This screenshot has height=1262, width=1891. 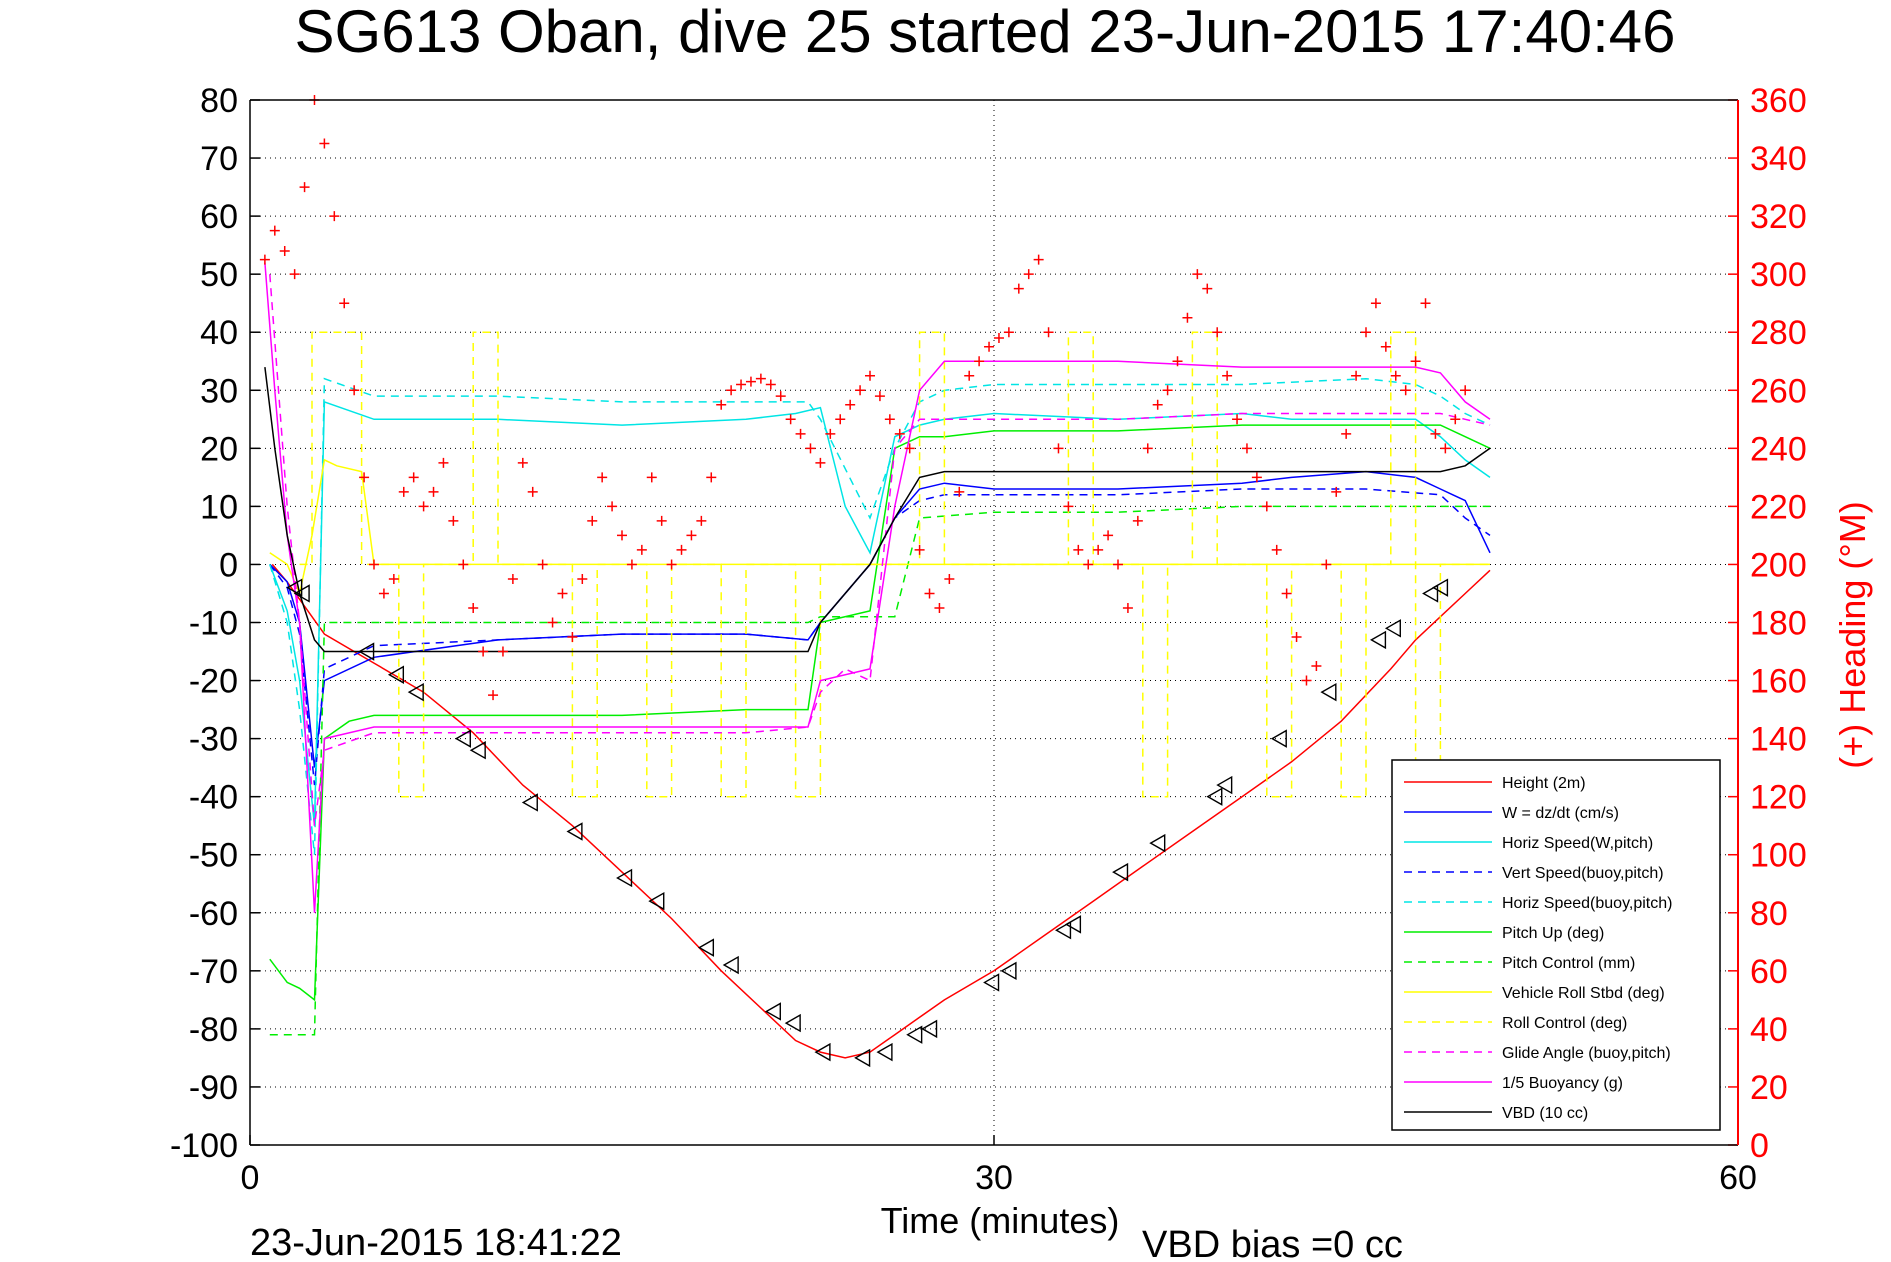 What do you see at coordinates (213, 1088) in the screenshot?
I see `y-tick-label: -90` at bounding box center [213, 1088].